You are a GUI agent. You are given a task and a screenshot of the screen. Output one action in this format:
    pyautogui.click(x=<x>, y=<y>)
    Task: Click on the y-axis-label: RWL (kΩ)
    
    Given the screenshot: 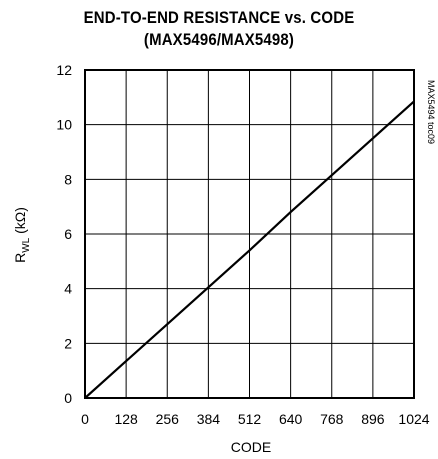 What is the action you would take?
    pyautogui.click(x=22, y=235)
    